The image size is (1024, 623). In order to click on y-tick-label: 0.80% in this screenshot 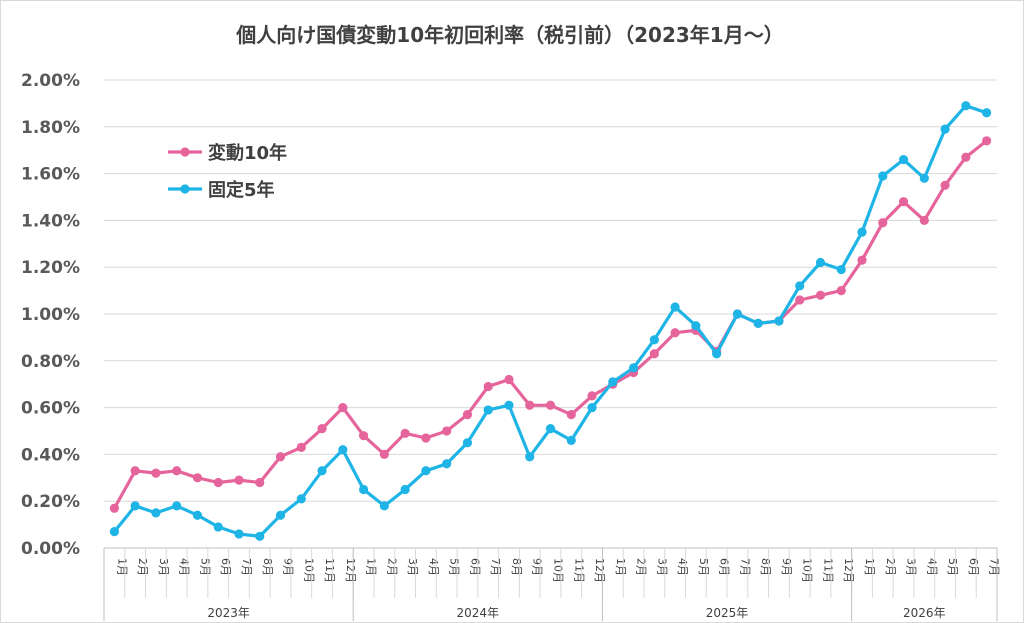, I will do `click(50, 362)`.